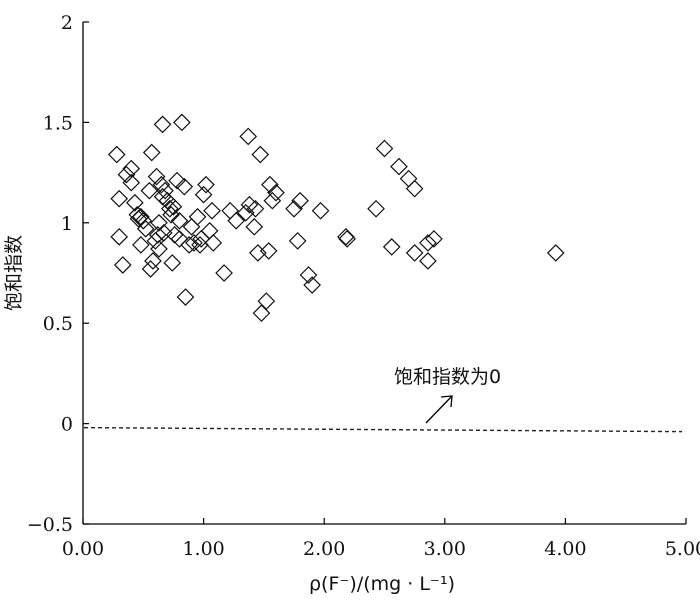 This screenshot has height=606, width=700. Describe the element at coordinates (58, 123) in the screenshot. I see `y-tick-label: 1.5` at that location.